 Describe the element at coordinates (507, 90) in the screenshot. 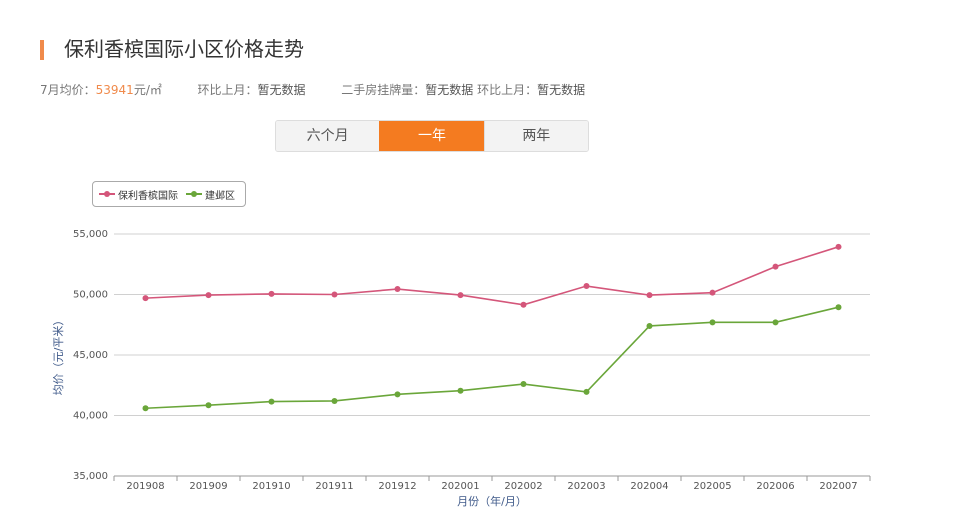

I see `listings-mom-label: 环比上月：` at that location.